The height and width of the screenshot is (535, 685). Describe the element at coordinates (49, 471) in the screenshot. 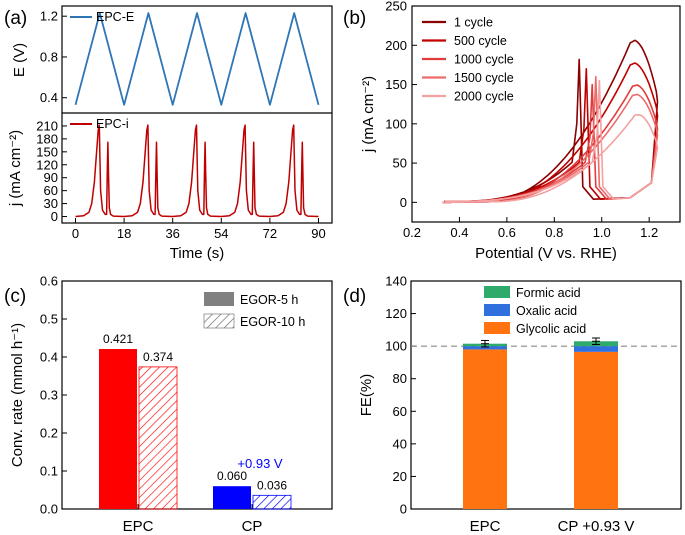

I see `panel-c-ytick-label: 0.1` at that location.